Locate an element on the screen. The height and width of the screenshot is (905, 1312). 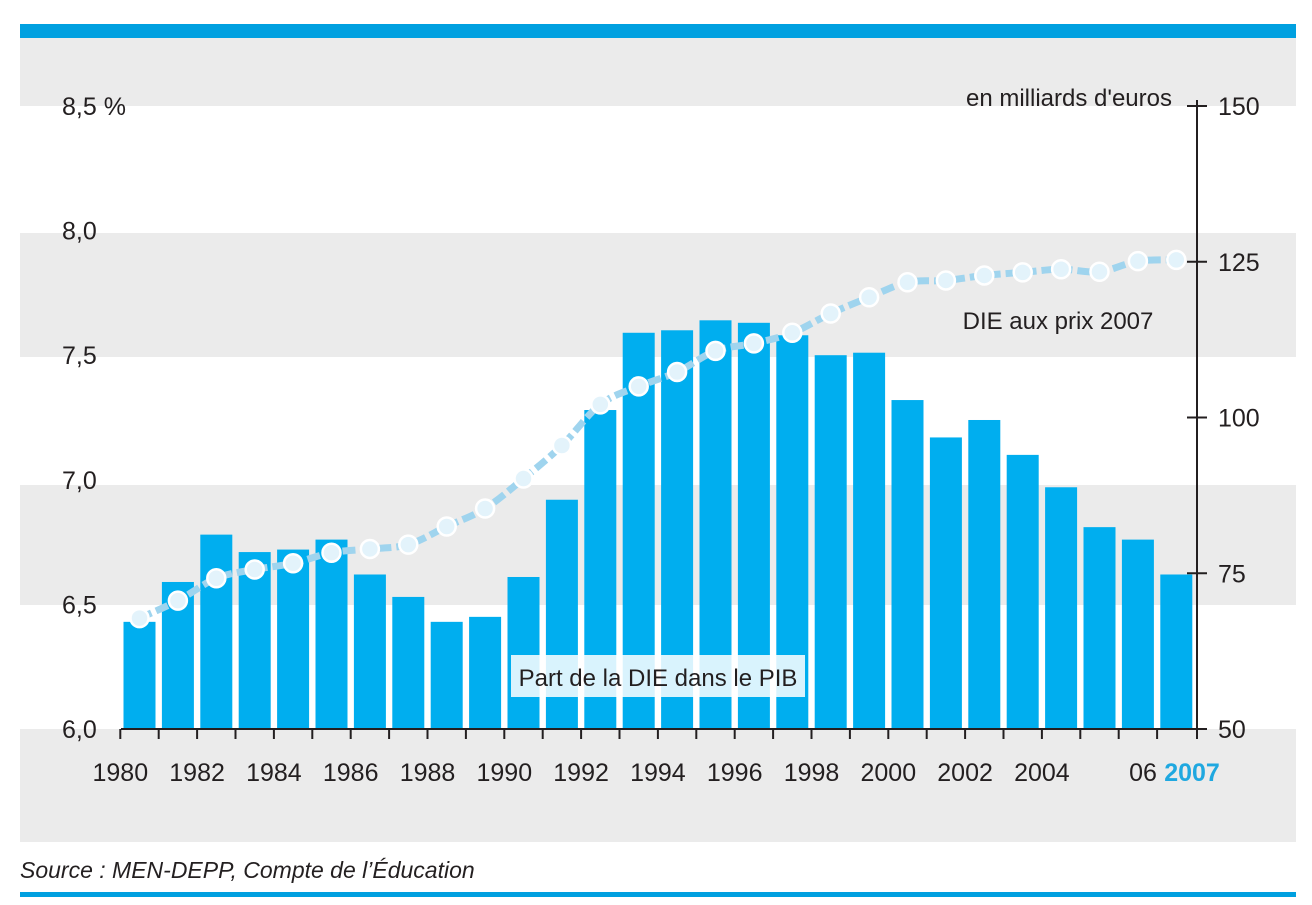
x-tick-label: 1998 is located at coordinates (812, 773).